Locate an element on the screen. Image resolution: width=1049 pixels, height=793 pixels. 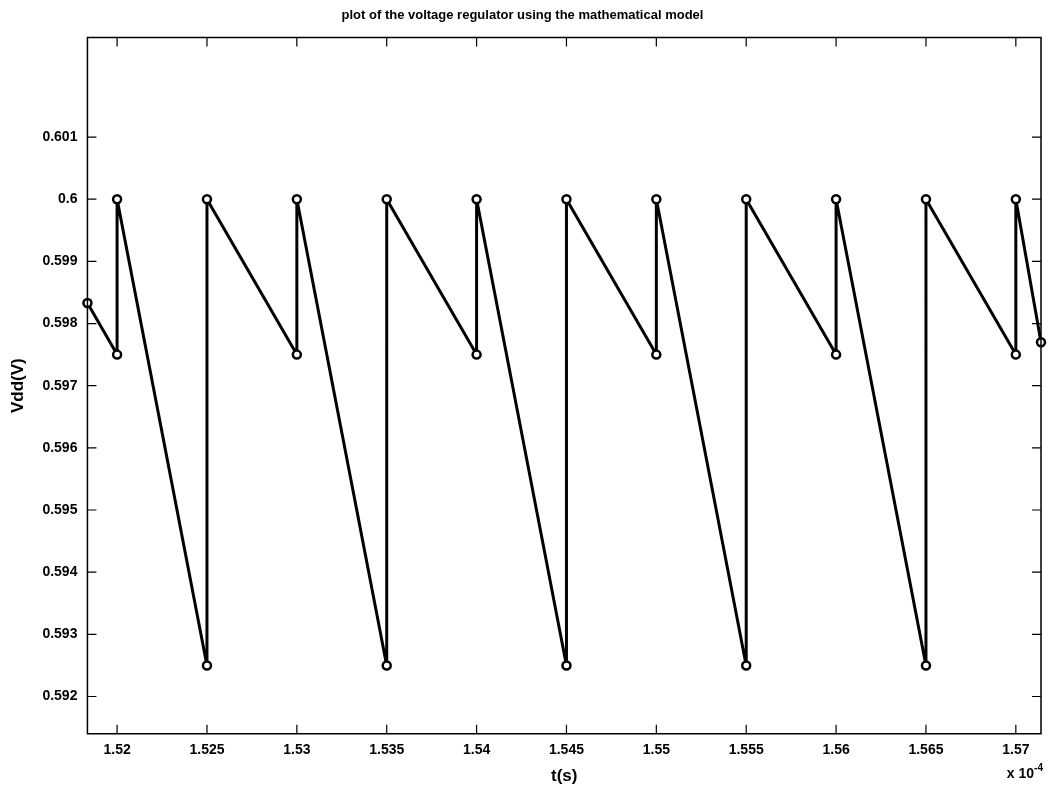
x-tick-label: 1.525 is located at coordinates (207, 749).